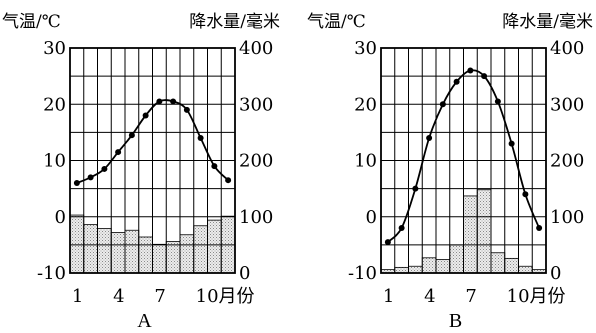  What do you see at coordinates (144, 321) in the screenshot?
I see `panel-label: A` at bounding box center [144, 321].